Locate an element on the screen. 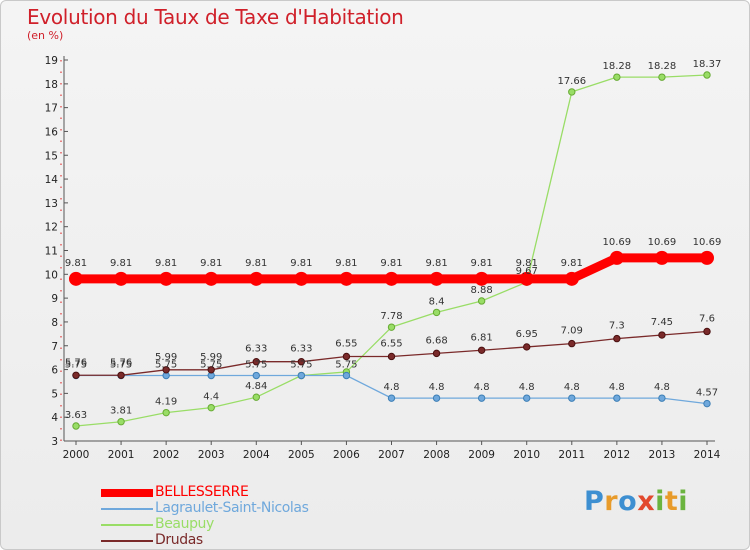 The height and width of the screenshot is (550, 750). data-label: 3.81 is located at coordinates (121, 411).